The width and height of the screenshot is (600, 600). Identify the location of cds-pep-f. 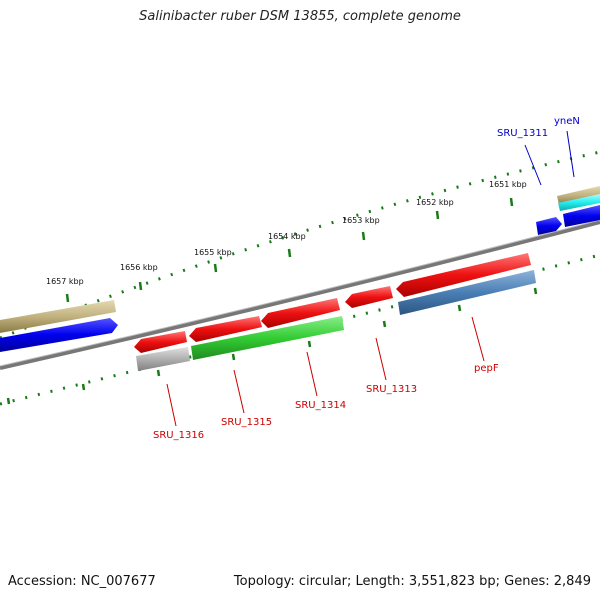
(463, 275).